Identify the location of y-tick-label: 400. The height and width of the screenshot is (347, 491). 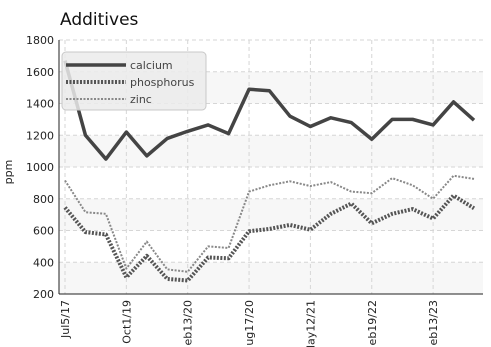
(43, 262).